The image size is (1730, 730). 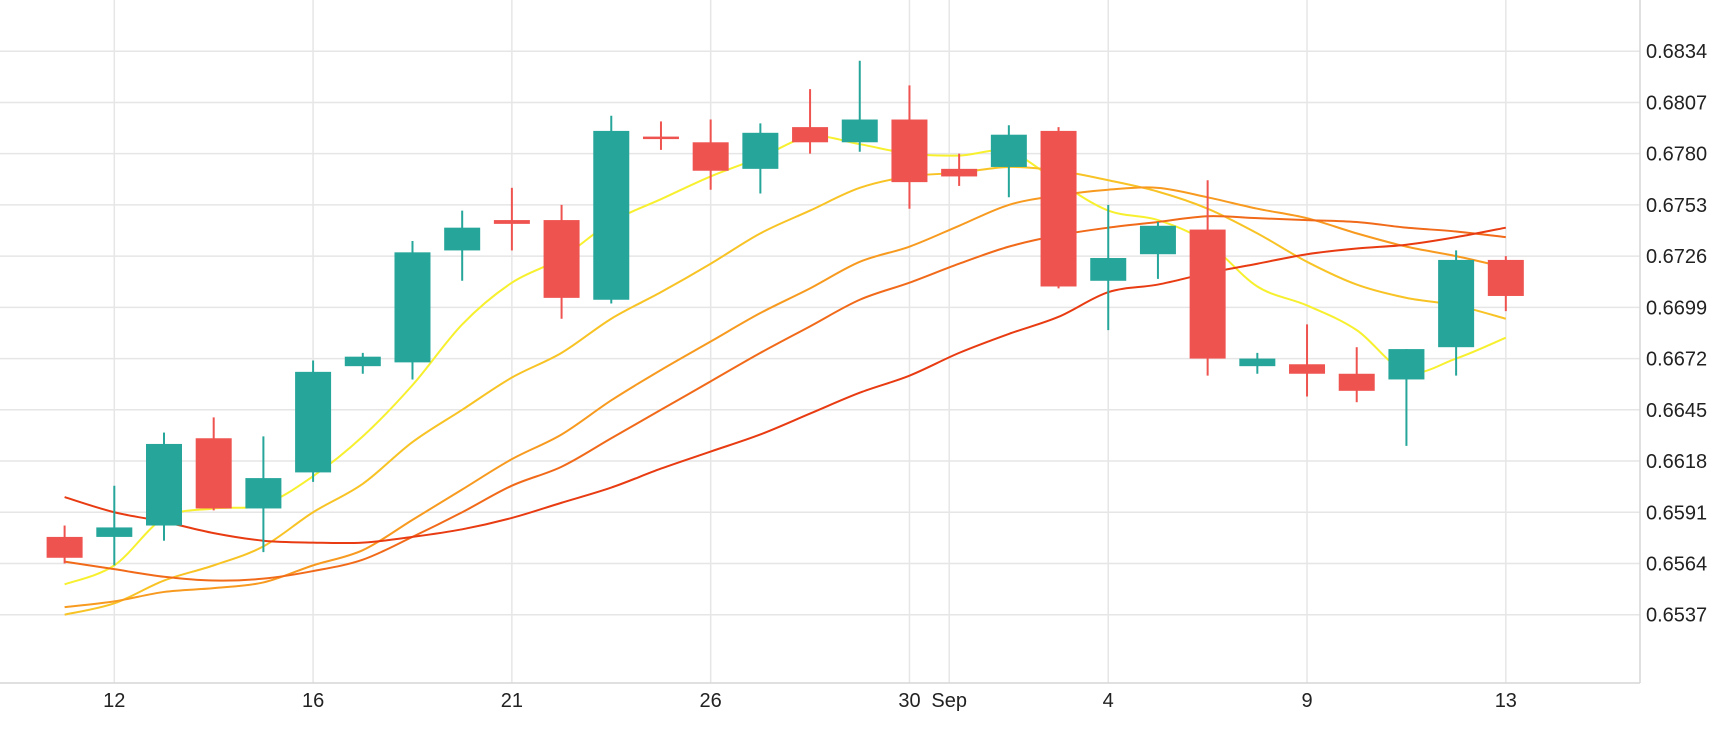 I want to click on x-tick-label: 26, so click(x=711, y=701).